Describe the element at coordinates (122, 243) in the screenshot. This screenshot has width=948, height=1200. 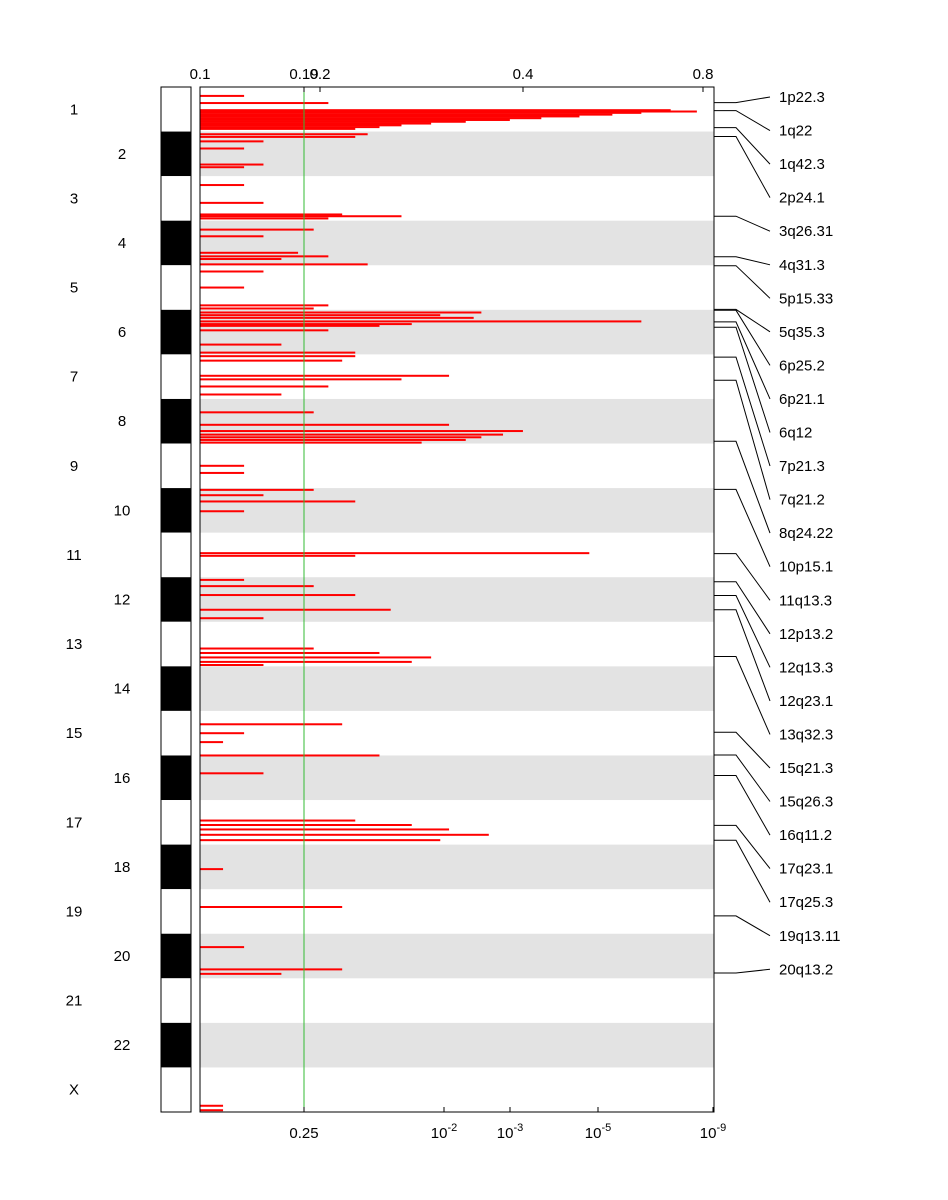
I see `chromosome-label-4: 4` at that location.